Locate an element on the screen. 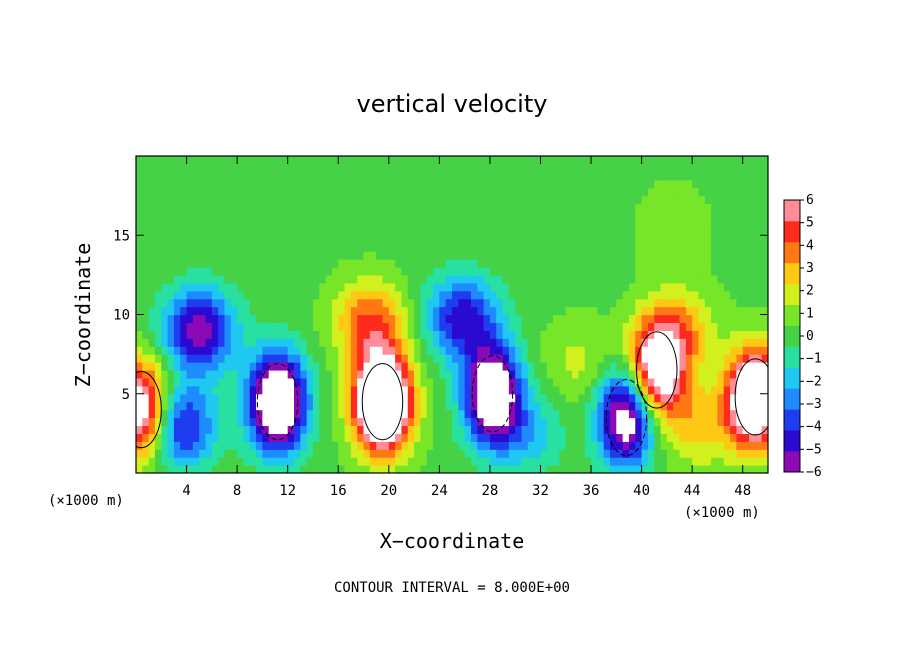 The image size is (904, 654). contour-positive is located at coordinates (657, 370).